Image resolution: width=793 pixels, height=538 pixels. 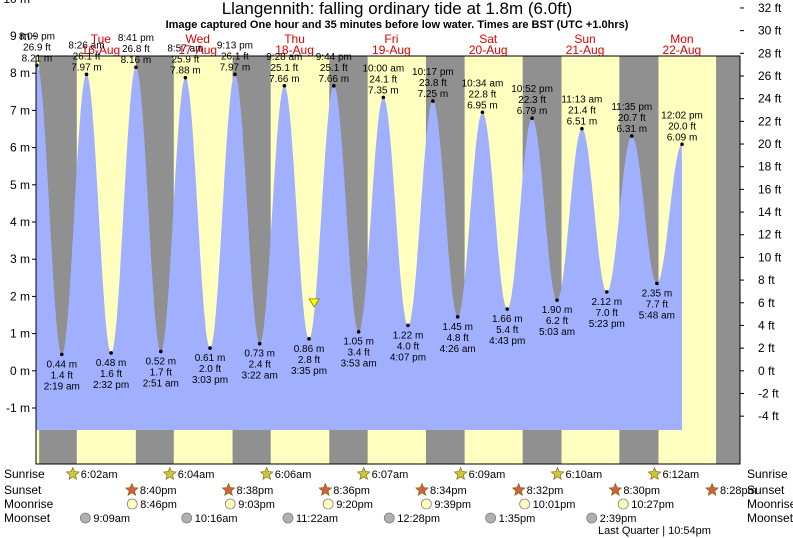 I want to click on high-tide-feet: 21.4 ft, so click(x=582, y=111).